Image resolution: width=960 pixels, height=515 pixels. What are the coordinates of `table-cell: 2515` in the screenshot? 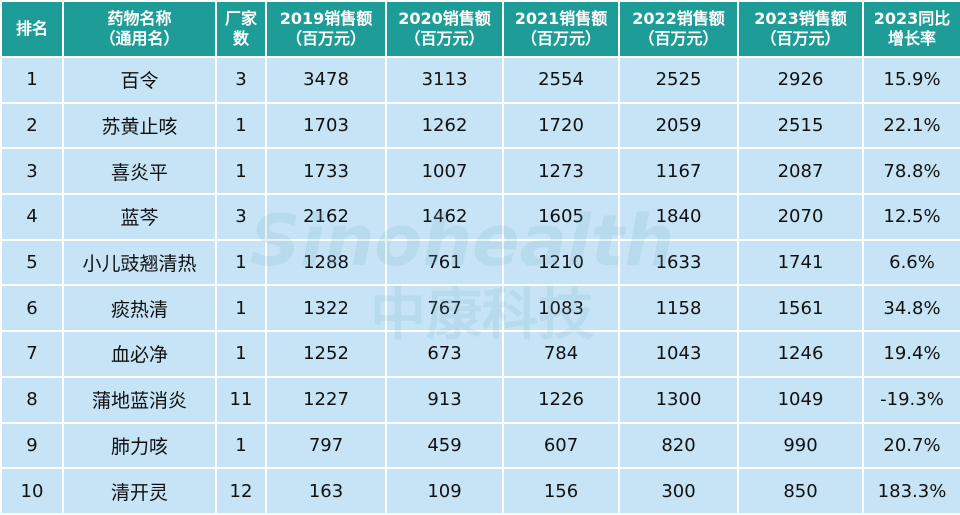 It's located at (800, 125).